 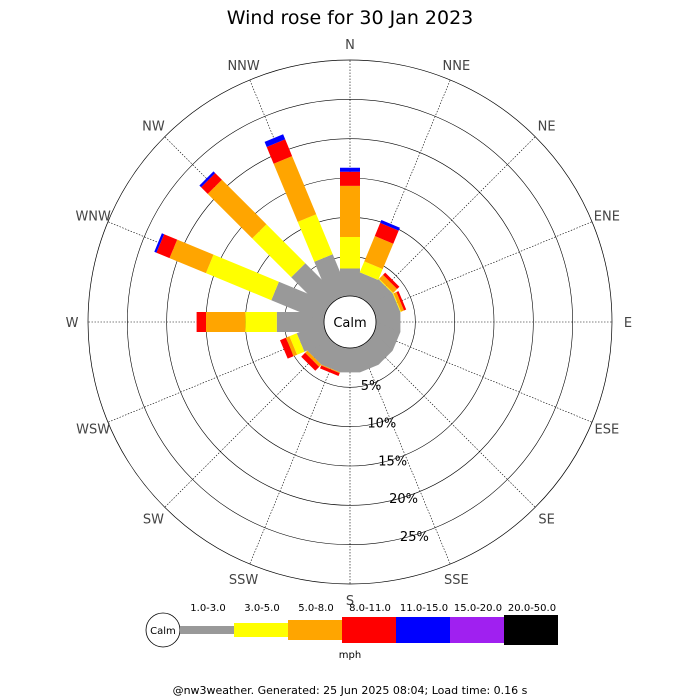 What do you see at coordinates (350, 45) in the screenshot?
I see `direction-label: N` at bounding box center [350, 45].